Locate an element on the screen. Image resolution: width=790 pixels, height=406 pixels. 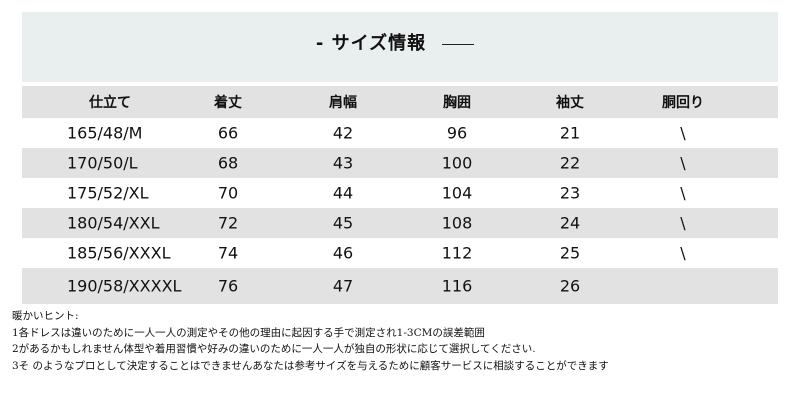
table-cell: 190/58/XXXXL is located at coordinates (124, 286).